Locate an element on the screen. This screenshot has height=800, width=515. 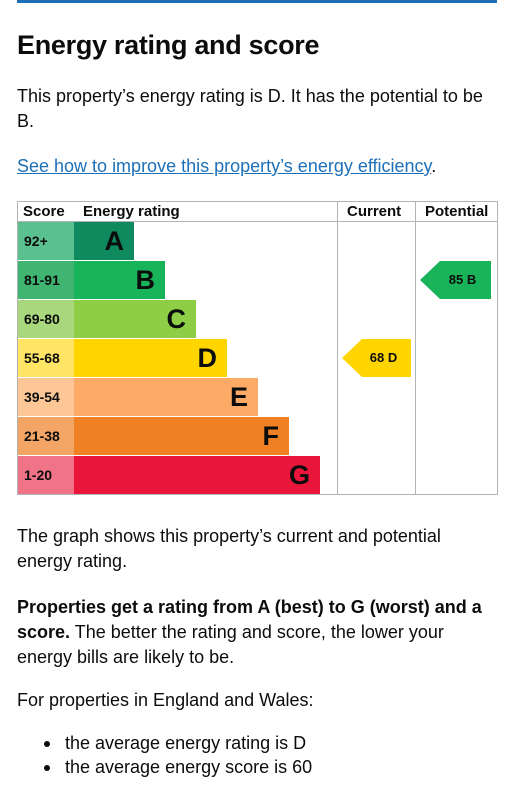
band-bar-c: C is located at coordinates (135, 319).